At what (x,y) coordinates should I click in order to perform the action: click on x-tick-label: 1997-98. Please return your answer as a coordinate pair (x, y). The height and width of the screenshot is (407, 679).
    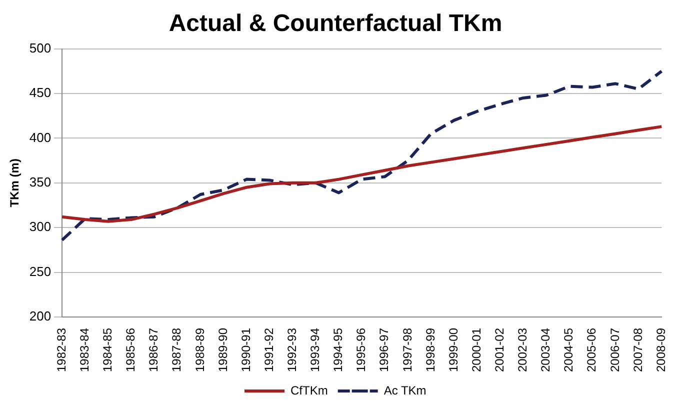
    Looking at the image, I should click on (407, 350).